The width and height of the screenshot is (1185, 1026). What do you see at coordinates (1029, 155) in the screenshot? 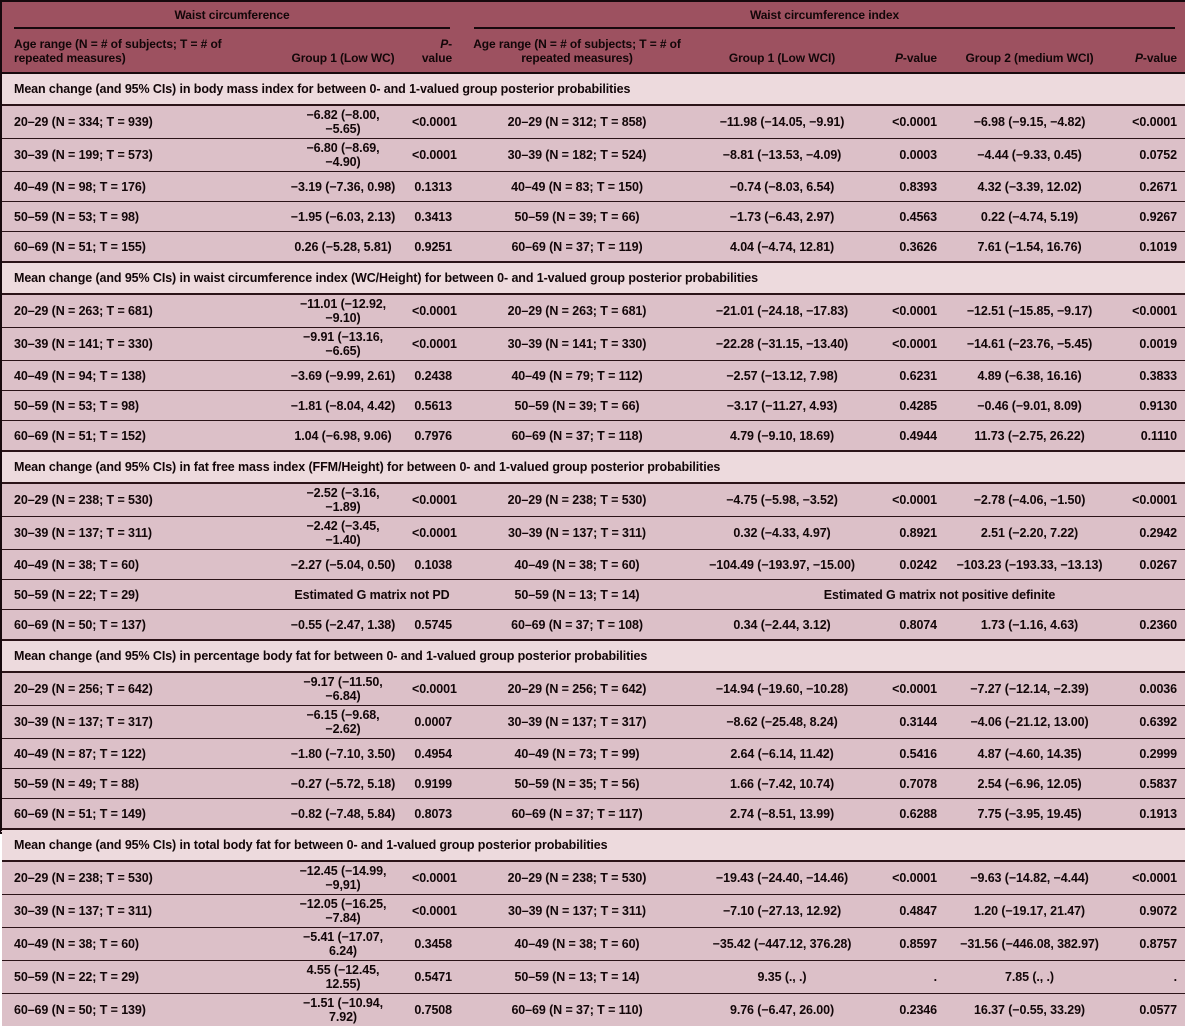
I see `estimate-cell: −4.44 (−9.33, 0.45)` at bounding box center [1029, 155].